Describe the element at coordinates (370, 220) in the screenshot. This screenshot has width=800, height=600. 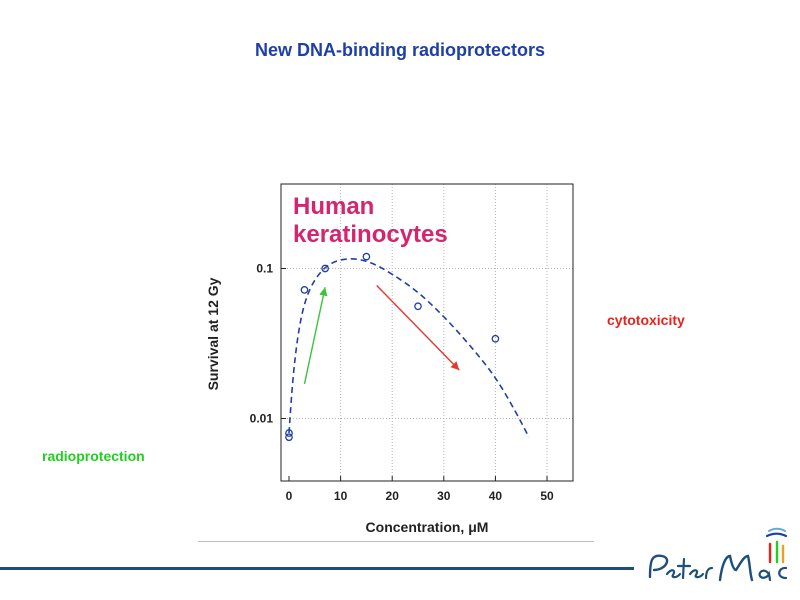
I see `inset-label: Human keratinocytes` at that location.